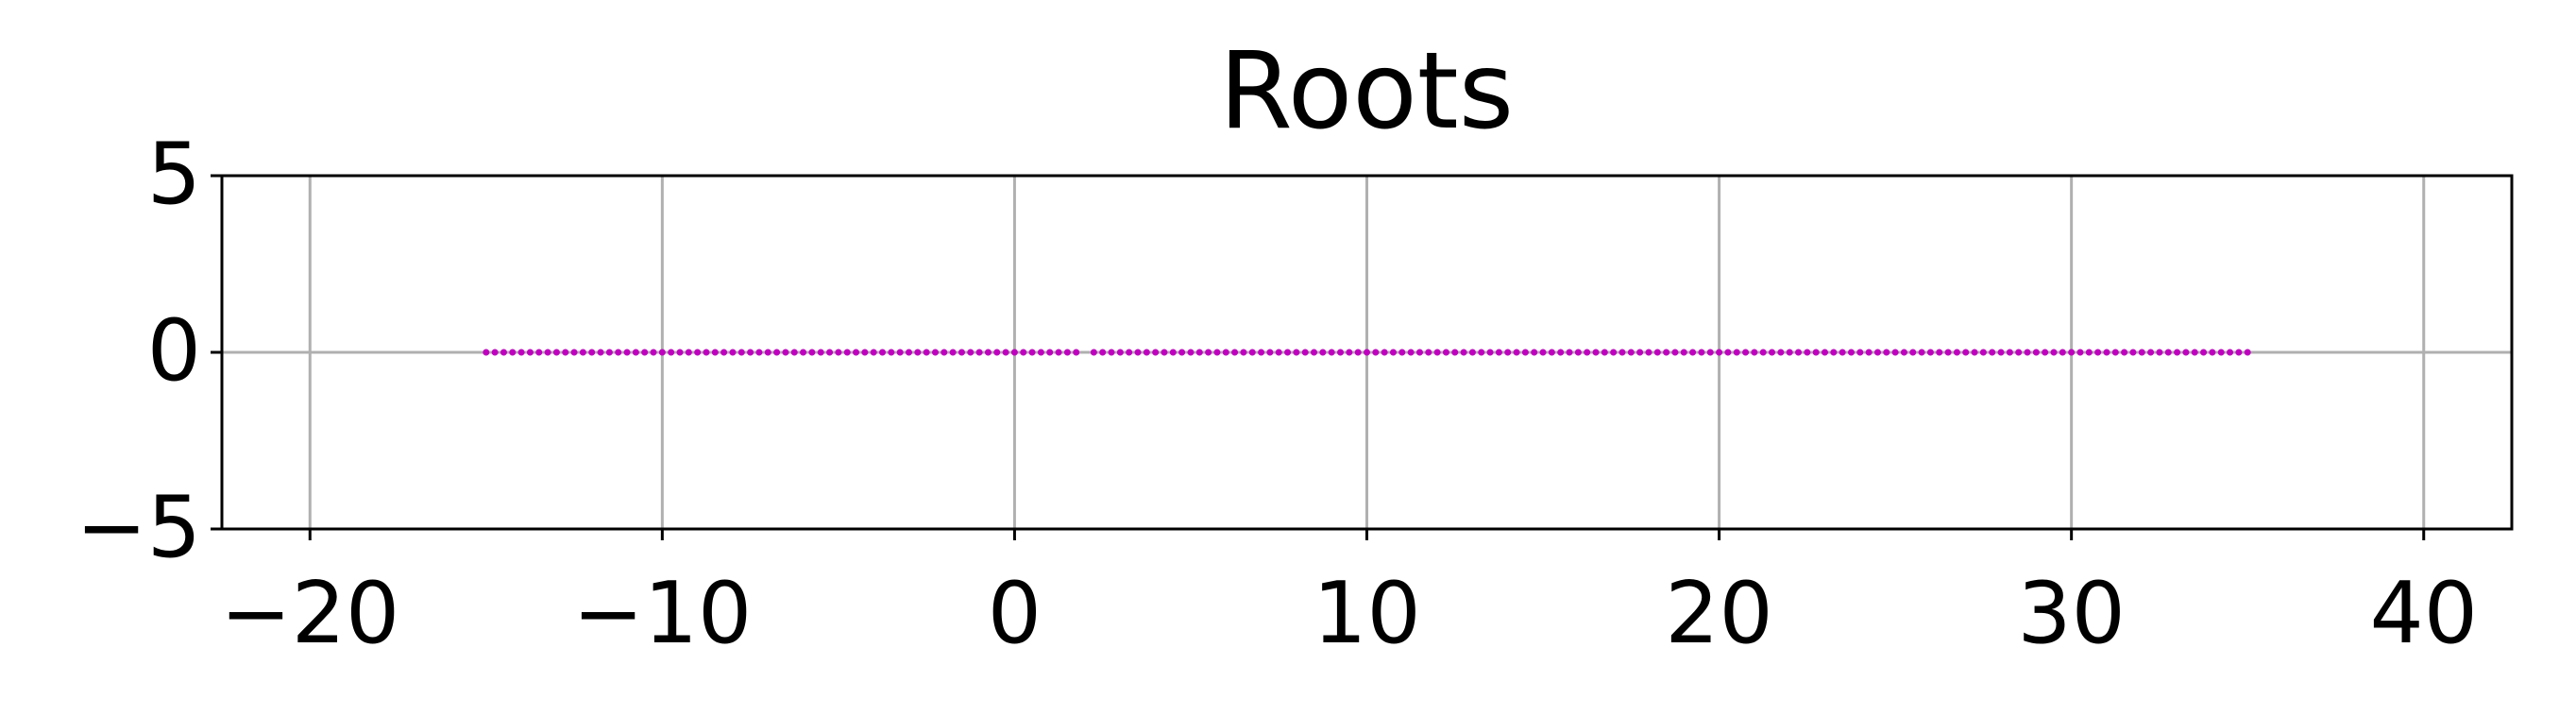  I want to click on x-tick-label: 30, so click(2071, 614).